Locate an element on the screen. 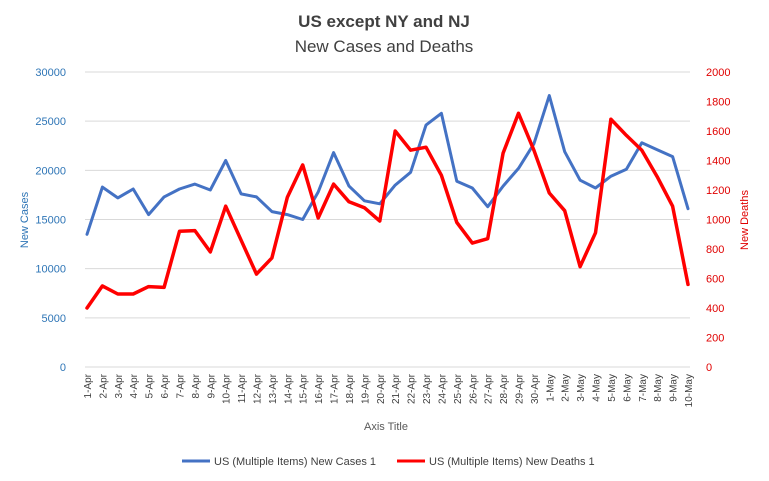 The image size is (769, 481). x-tick-label: 10-May is located at coordinates (689, 390).